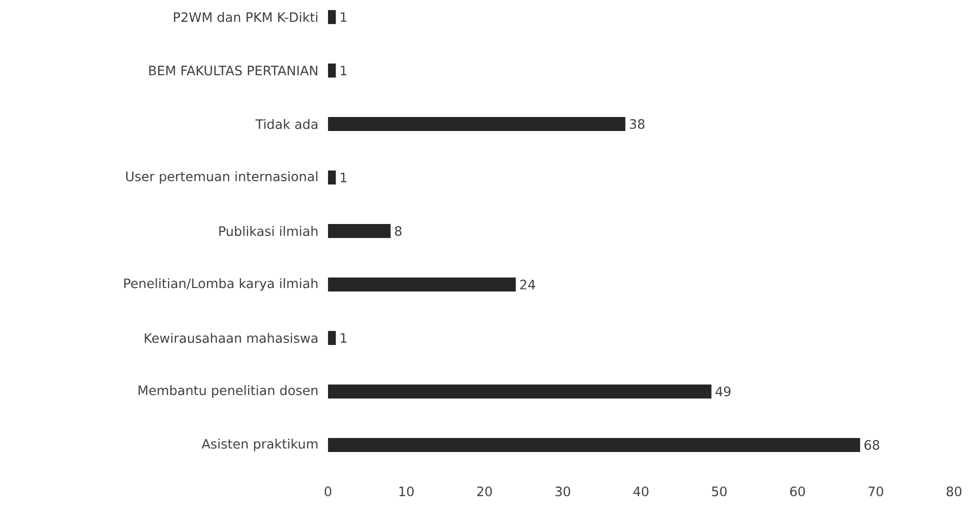 Image resolution: width=972 pixels, height=514 pixels. Describe the element at coordinates (640, 491) in the screenshot. I see `x-tick-label: 40` at that location.